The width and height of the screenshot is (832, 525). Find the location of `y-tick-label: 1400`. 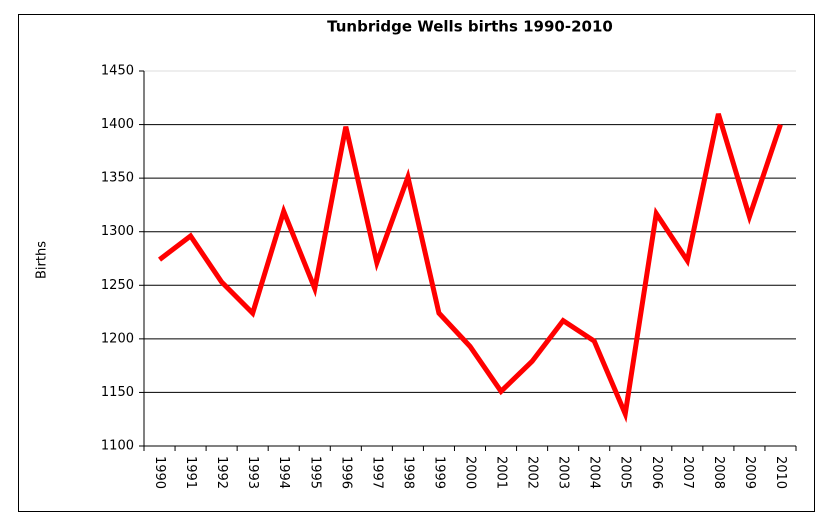

y-tick-label: 1400 is located at coordinates (117, 124).